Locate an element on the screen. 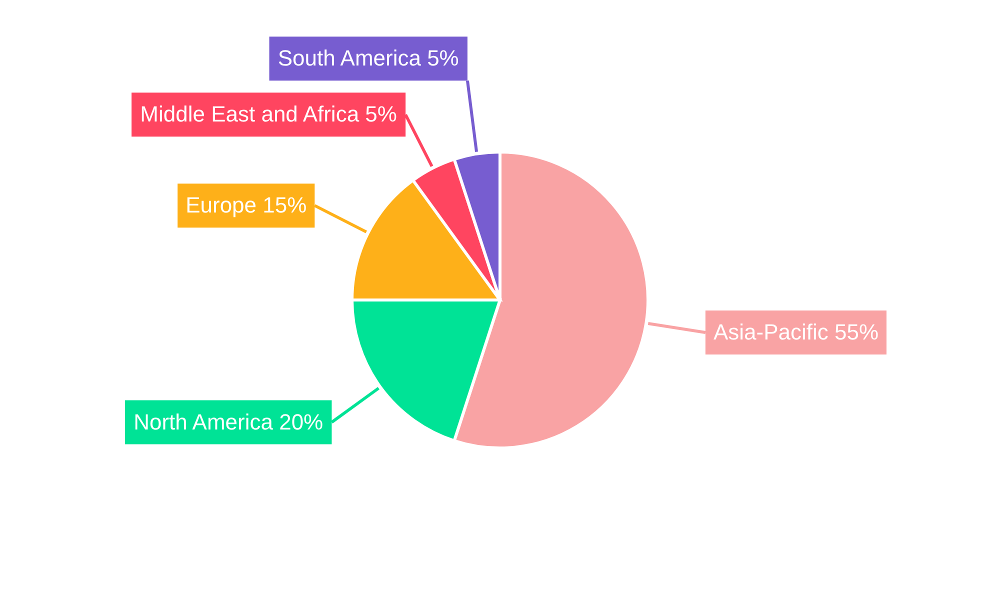 The width and height of the screenshot is (1000, 600). slice-label: Asia-Pacific 55% is located at coordinates (796, 332).